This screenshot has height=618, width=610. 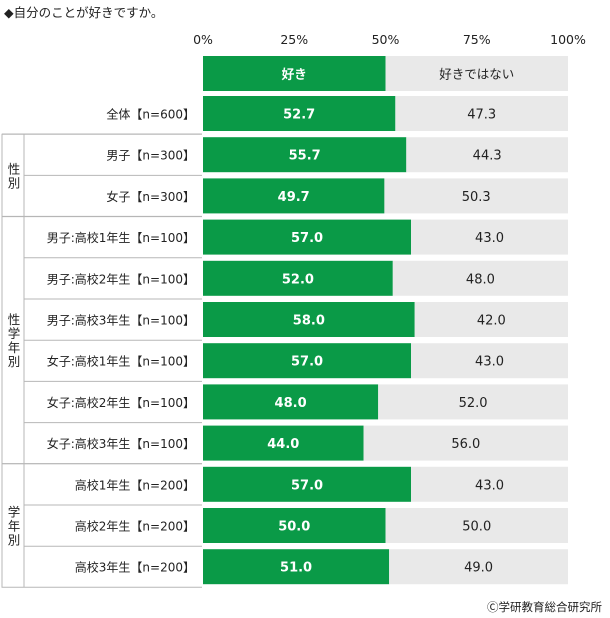 I want to click on category-label: 高校2年生【n=200】, so click(x=135, y=526).